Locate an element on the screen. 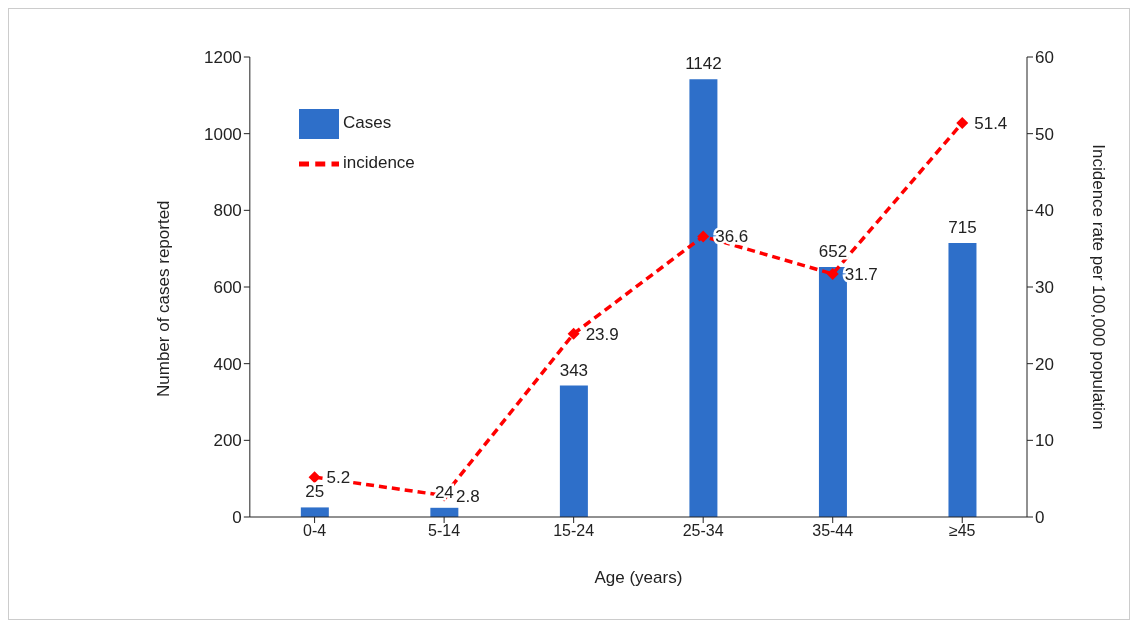 The image size is (1140, 630). y-tick-label: 400 is located at coordinates (227, 364).